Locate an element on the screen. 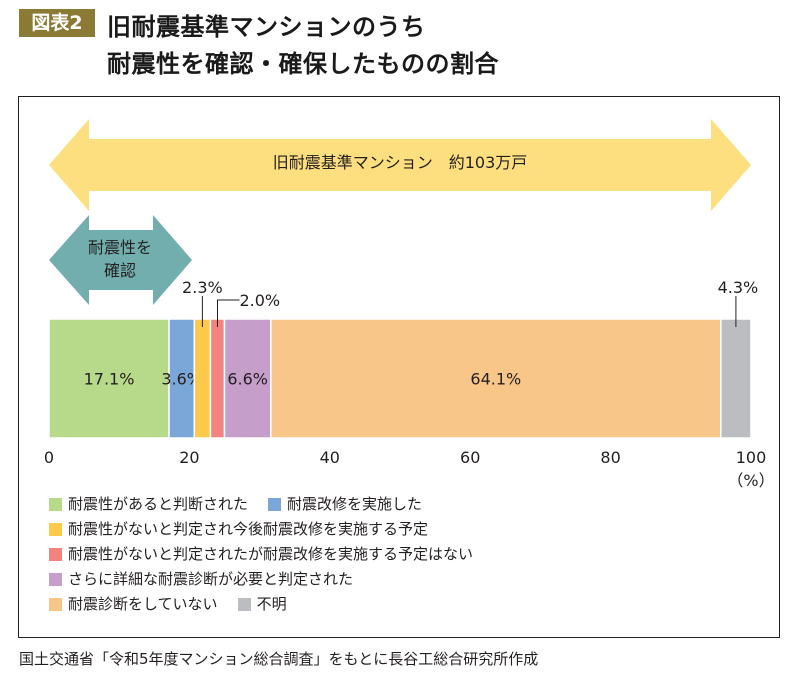 This screenshot has height=674, width=797. legend-row: 耐震性がないと判定され今後耐震改修を実施する予定 is located at coordinates (271, 529).